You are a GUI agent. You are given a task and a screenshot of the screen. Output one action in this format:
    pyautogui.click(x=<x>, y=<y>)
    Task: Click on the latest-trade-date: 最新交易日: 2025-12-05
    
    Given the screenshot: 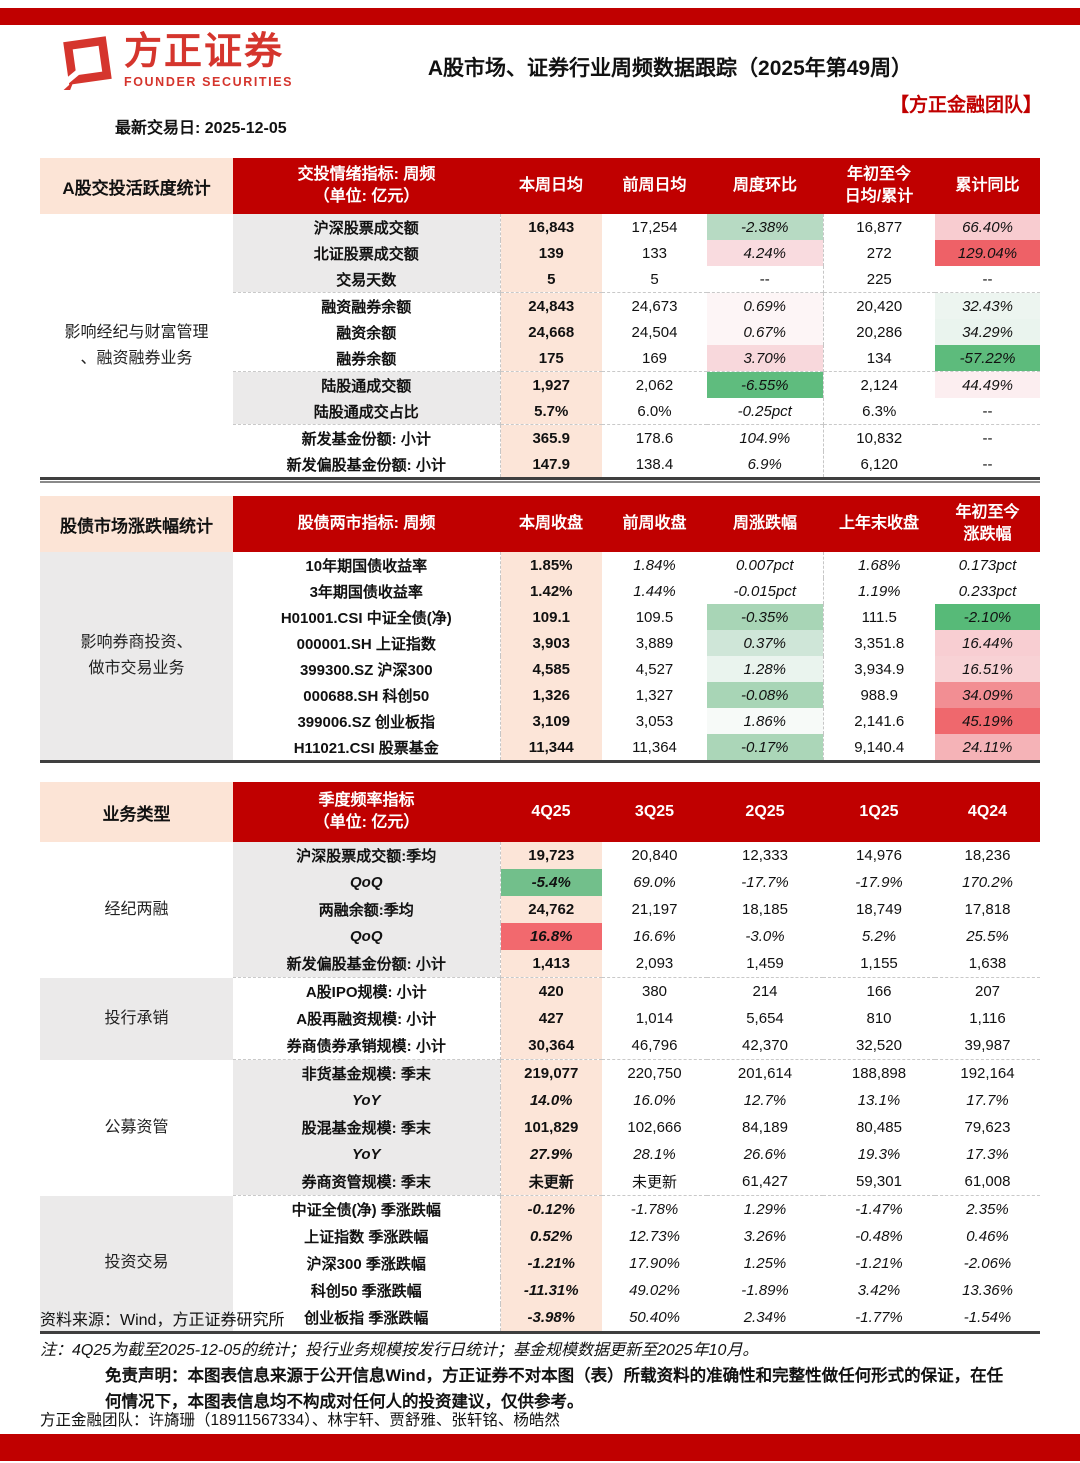 What is the action you would take?
    pyautogui.click(x=201, y=128)
    